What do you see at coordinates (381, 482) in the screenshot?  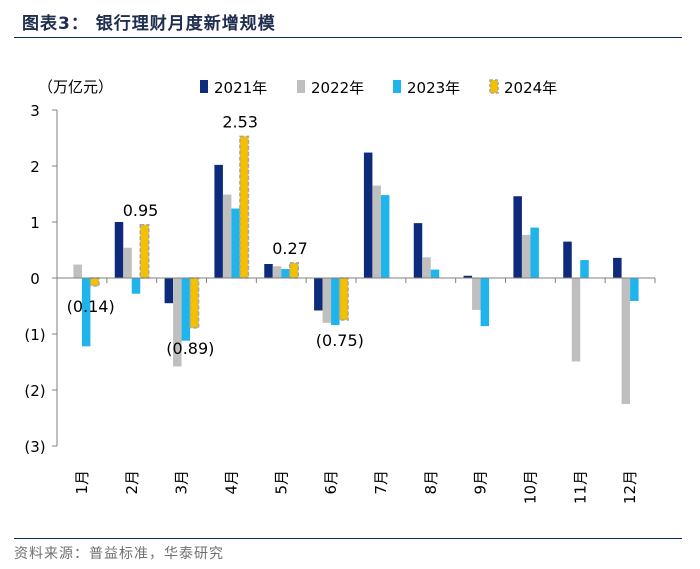 I see `x-tick-label: 7月` at bounding box center [381, 482].